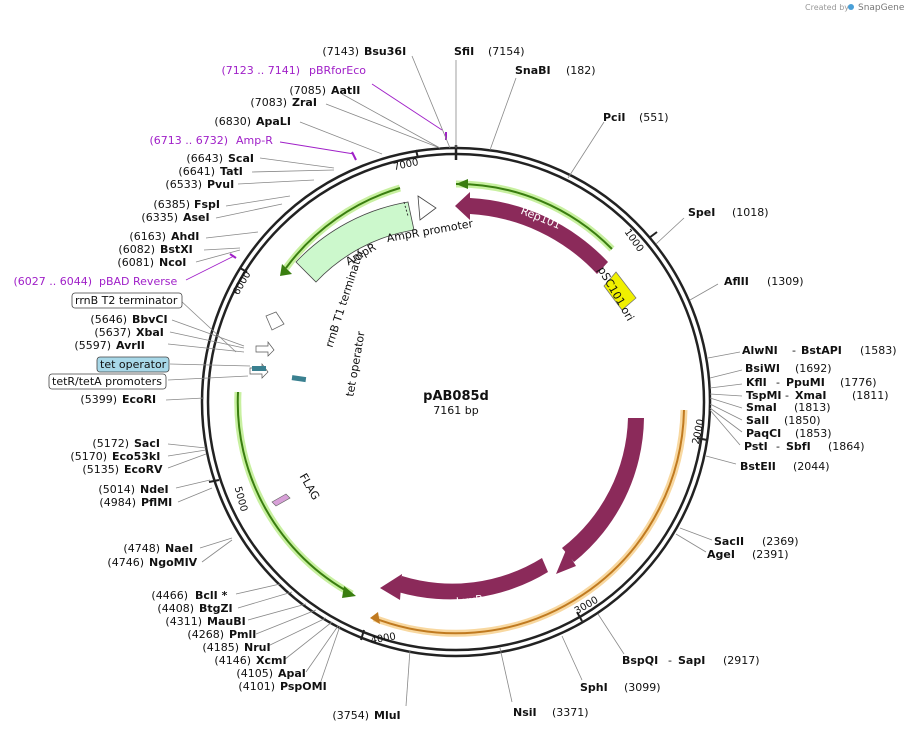 The height and width of the screenshot is (732, 907). Describe the element at coordinates (226, 621) in the screenshot. I see `site-maubi: MauBI` at that location.